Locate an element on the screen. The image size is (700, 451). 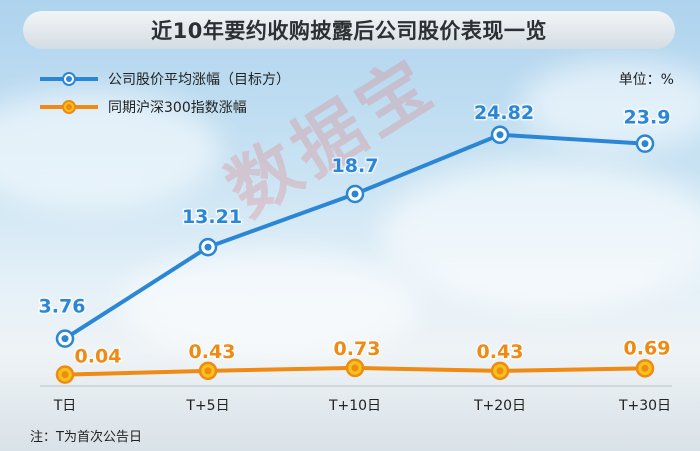
x-tick-label: T+30日 is located at coordinates (644, 406).